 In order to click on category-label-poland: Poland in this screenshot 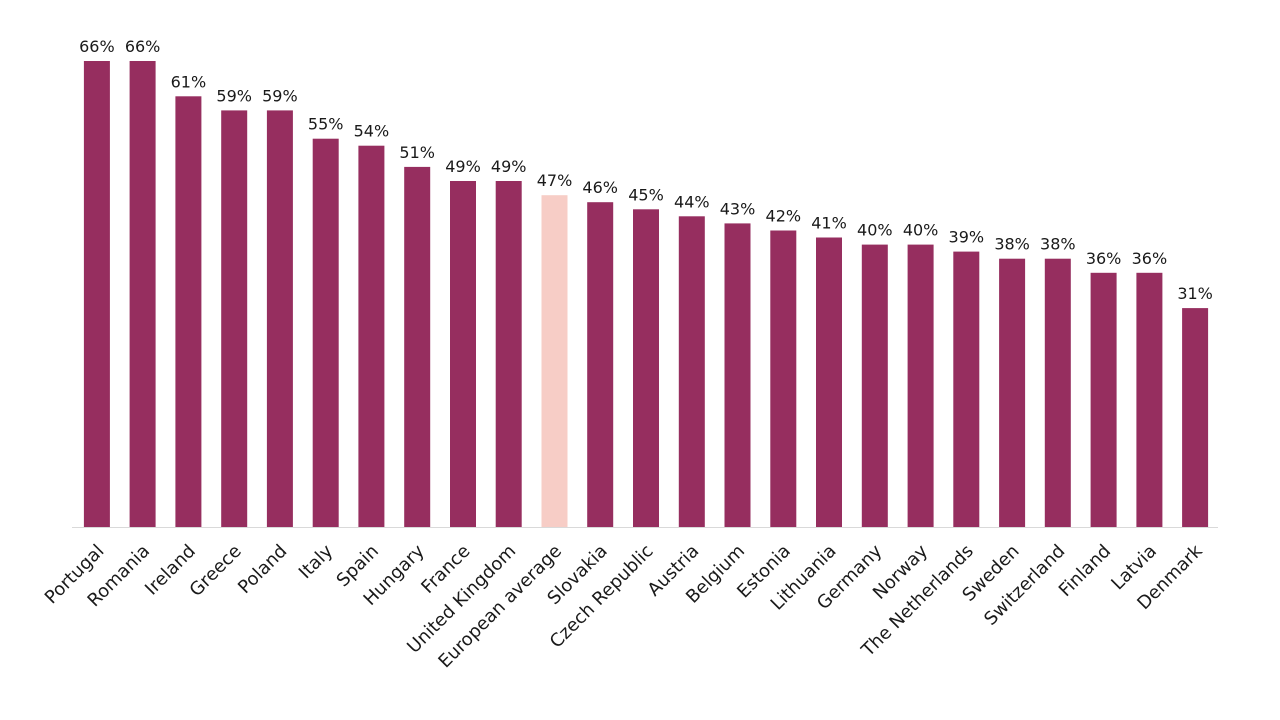, I will do `click(262, 569)`.